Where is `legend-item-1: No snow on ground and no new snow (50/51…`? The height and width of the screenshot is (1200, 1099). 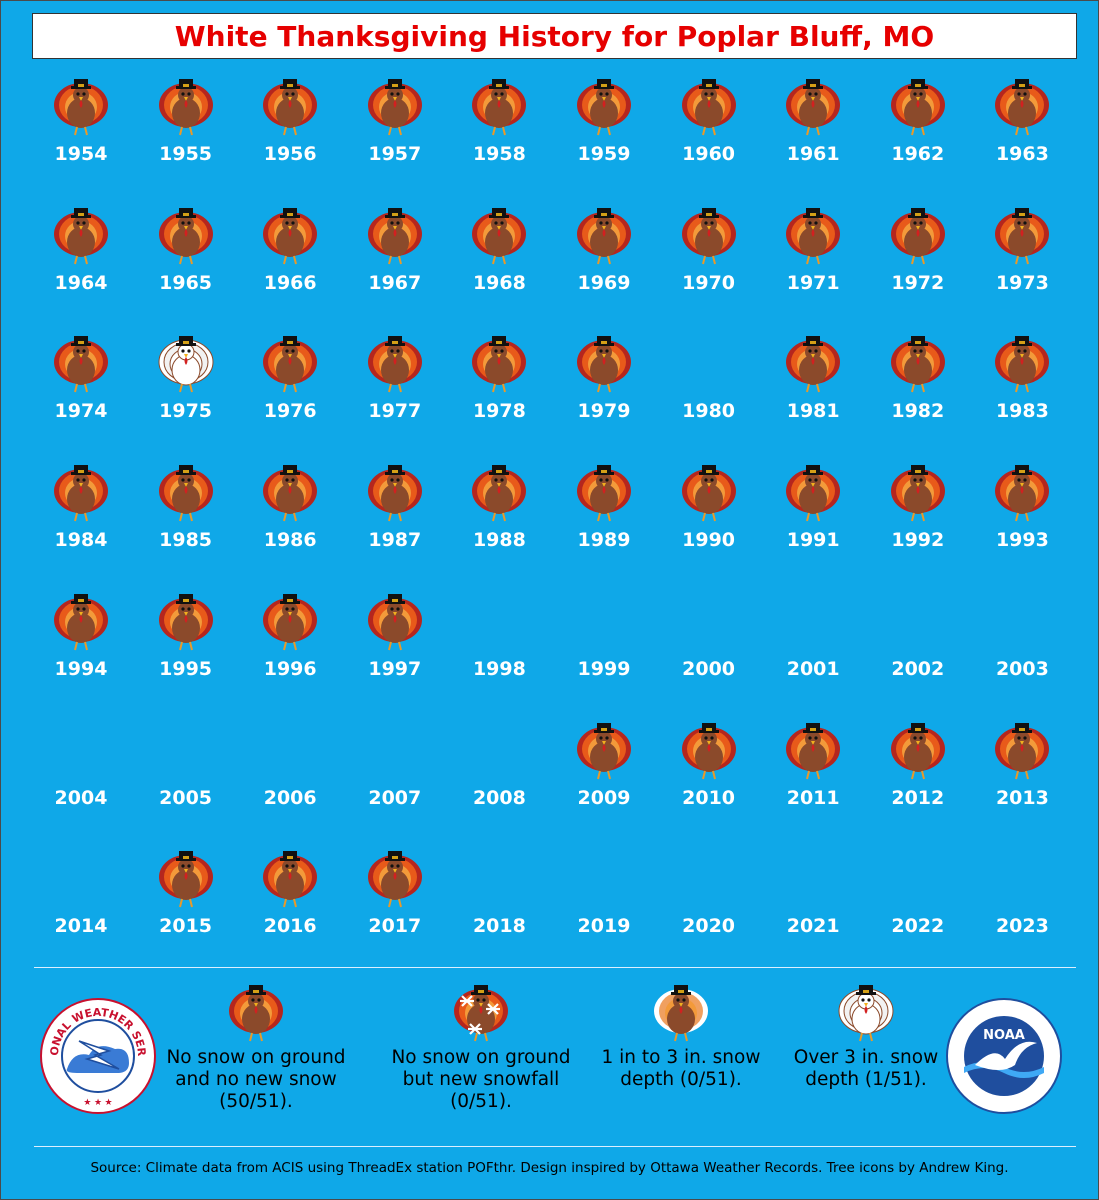 legend-item-1: No snow on ground and no new snow (50/51… is located at coordinates (256, 1047).